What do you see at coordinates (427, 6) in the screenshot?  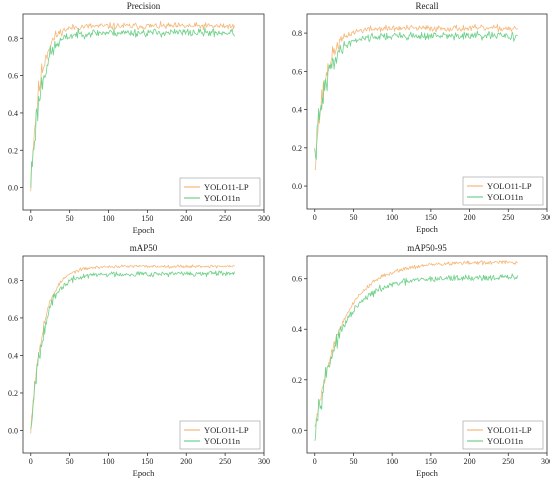 I see `chart-title: Recall` at bounding box center [427, 6].